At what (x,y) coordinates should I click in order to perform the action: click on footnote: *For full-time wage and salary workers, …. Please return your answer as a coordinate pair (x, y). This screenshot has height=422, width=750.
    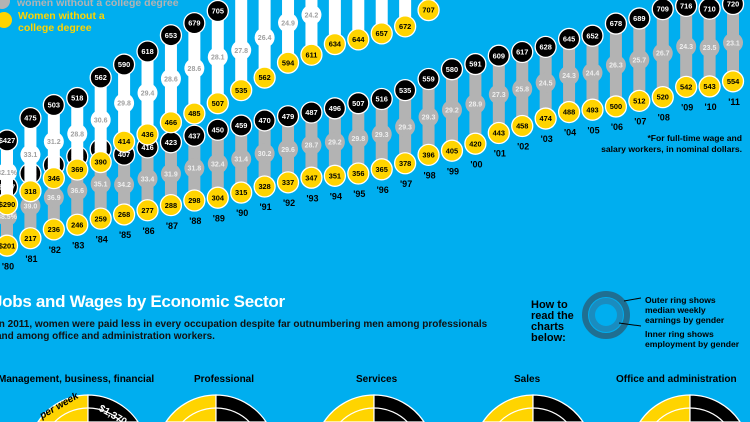
    Looking at the image, I should click on (671, 144).